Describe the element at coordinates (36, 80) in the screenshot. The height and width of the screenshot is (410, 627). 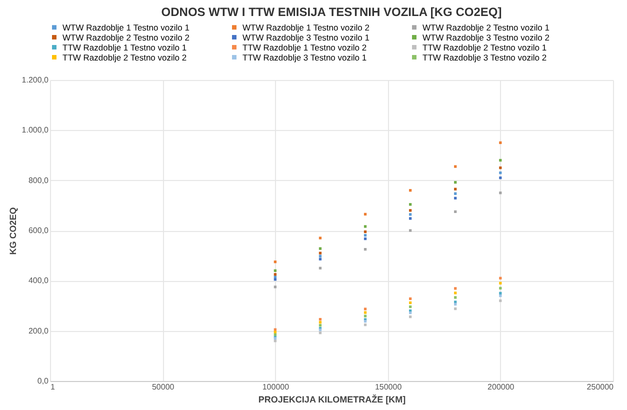
I see `y-tick-label: 1.200,0` at that location.